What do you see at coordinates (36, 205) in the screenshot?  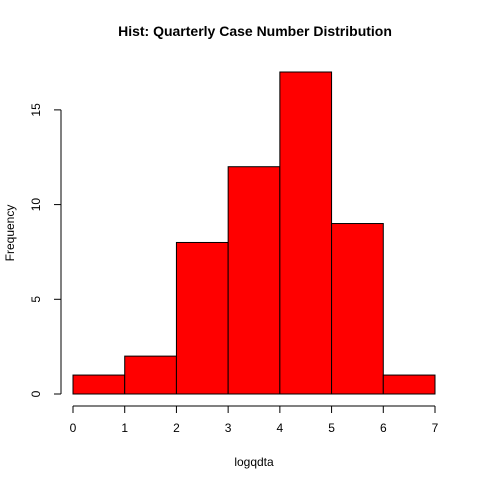 I see `y-tick-label-2: 10` at bounding box center [36, 205].